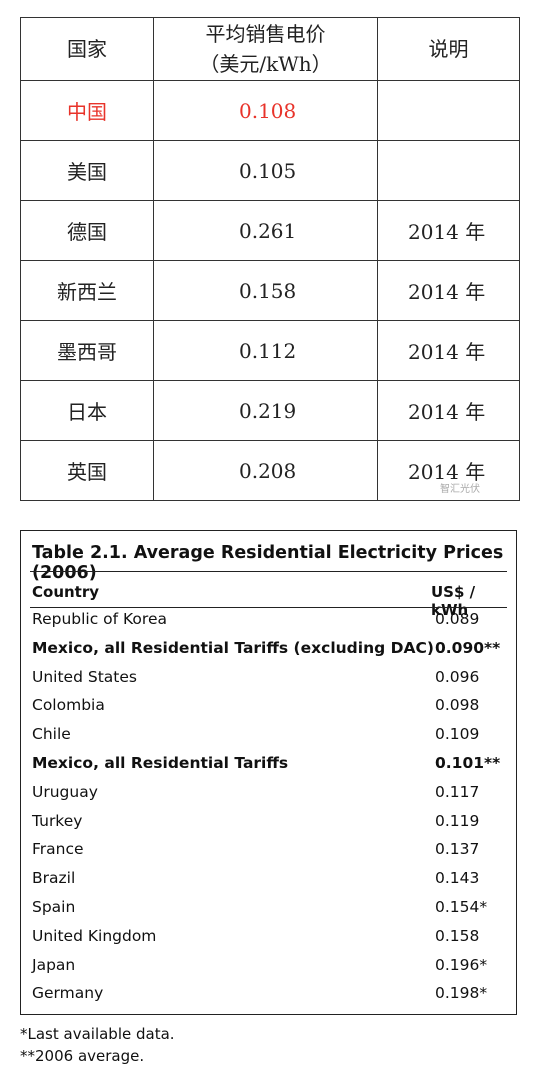 The width and height of the screenshot is (538, 1082). I want to click on price: 0.096, so click(457, 676).